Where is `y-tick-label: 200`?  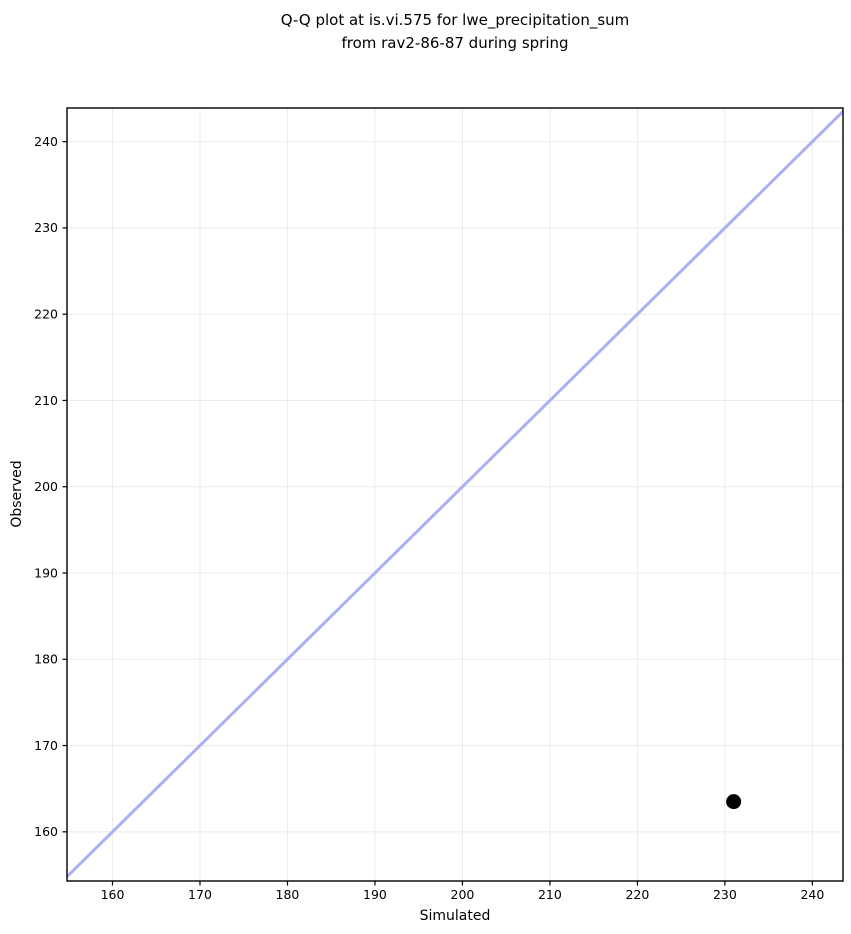
y-tick-label: 200 is located at coordinates (46, 486).